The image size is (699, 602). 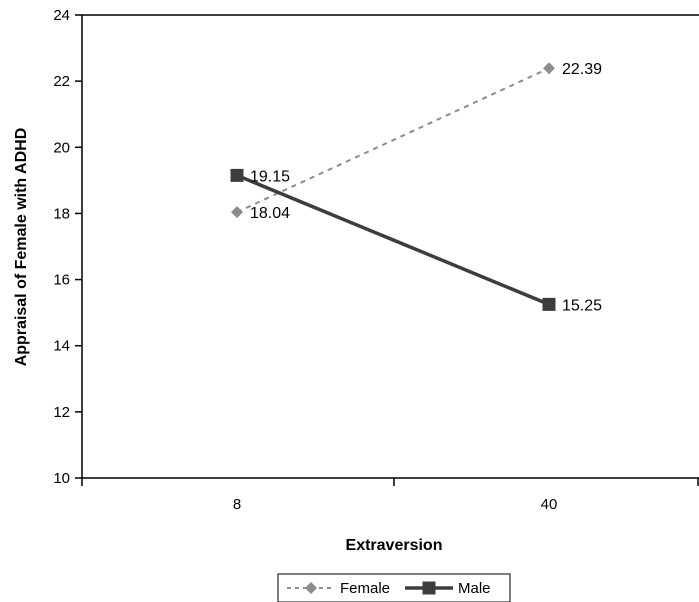 I want to click on data-label: 19.15, so click(x=270, y=176).